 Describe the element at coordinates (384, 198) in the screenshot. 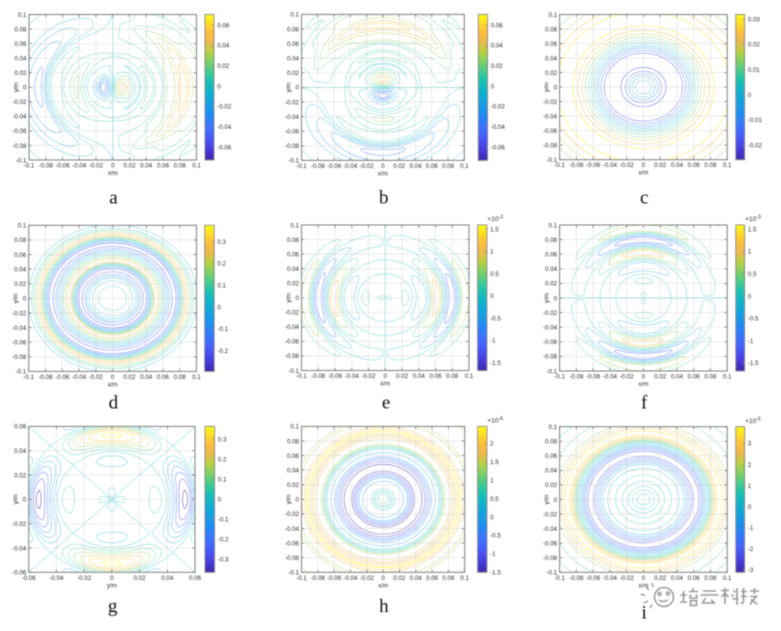

I see `svg-text: b` at that location.